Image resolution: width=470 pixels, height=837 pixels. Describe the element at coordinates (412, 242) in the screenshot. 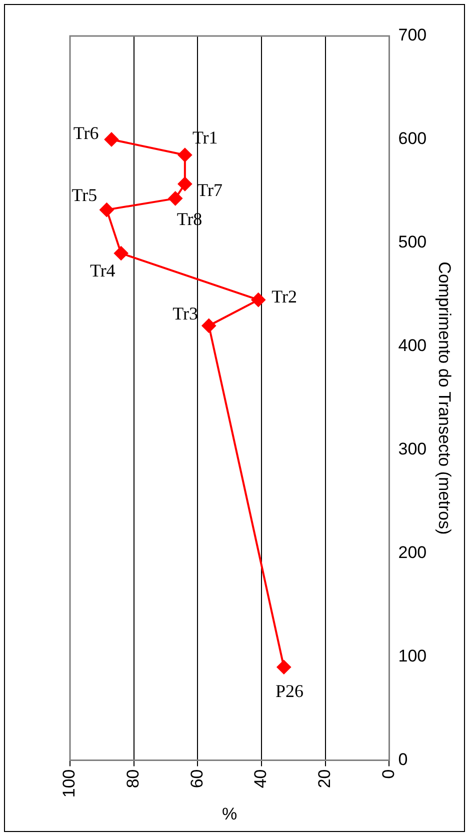

I see `y-tick-label: 500` at that location.